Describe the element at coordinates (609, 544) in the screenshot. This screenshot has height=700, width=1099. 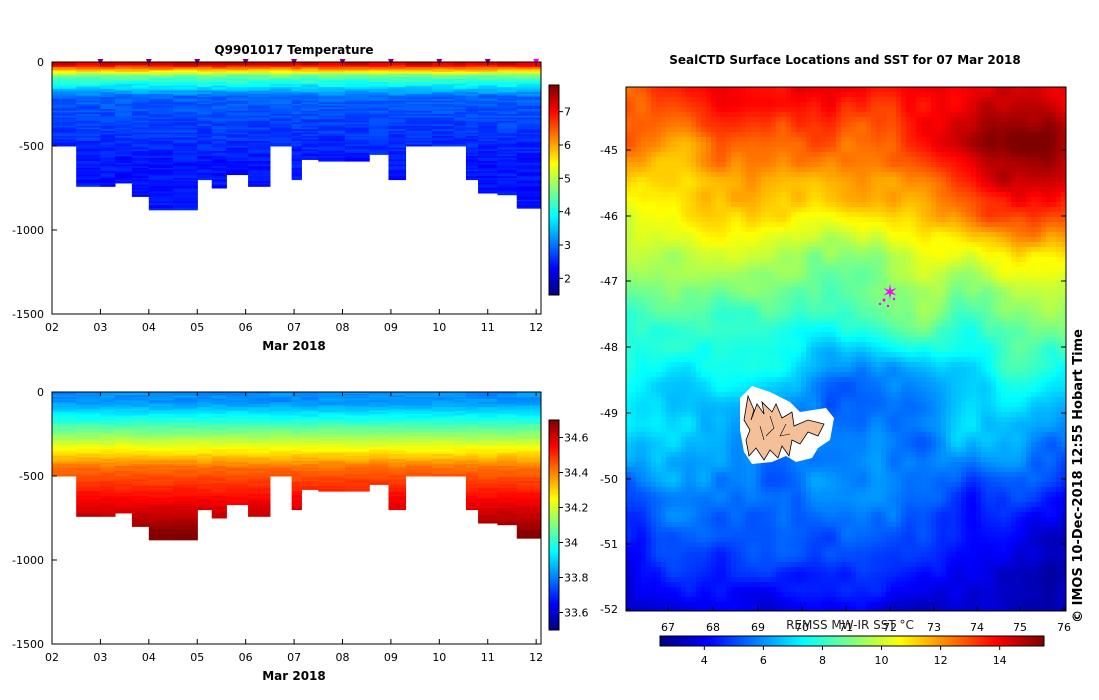
I see `y-tick-label: -51` at that location.